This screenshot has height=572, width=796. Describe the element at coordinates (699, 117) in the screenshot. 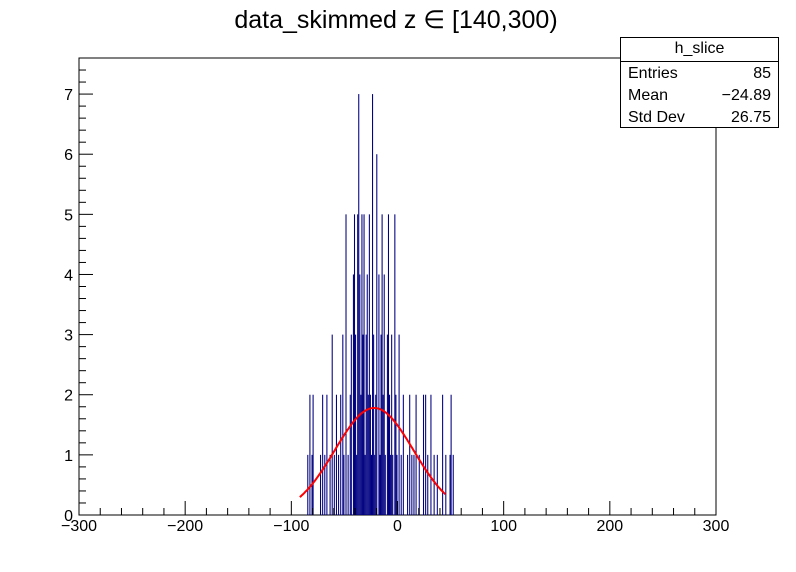

I see `stats-row-stddev: Std Dev 26.75` at that location.